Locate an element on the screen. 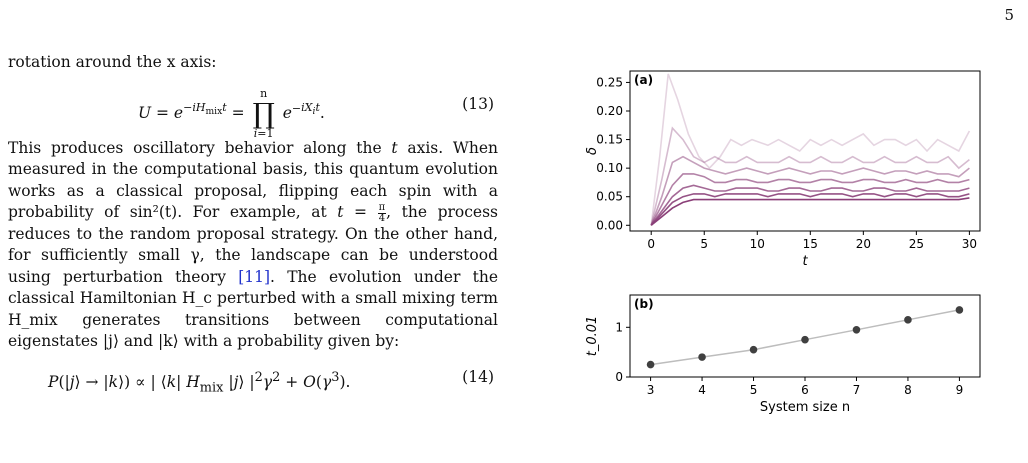 The width and height of the screenshot is (1028, 463). panel-b-xtick-label: 6 is located at coordinates (805, 390).